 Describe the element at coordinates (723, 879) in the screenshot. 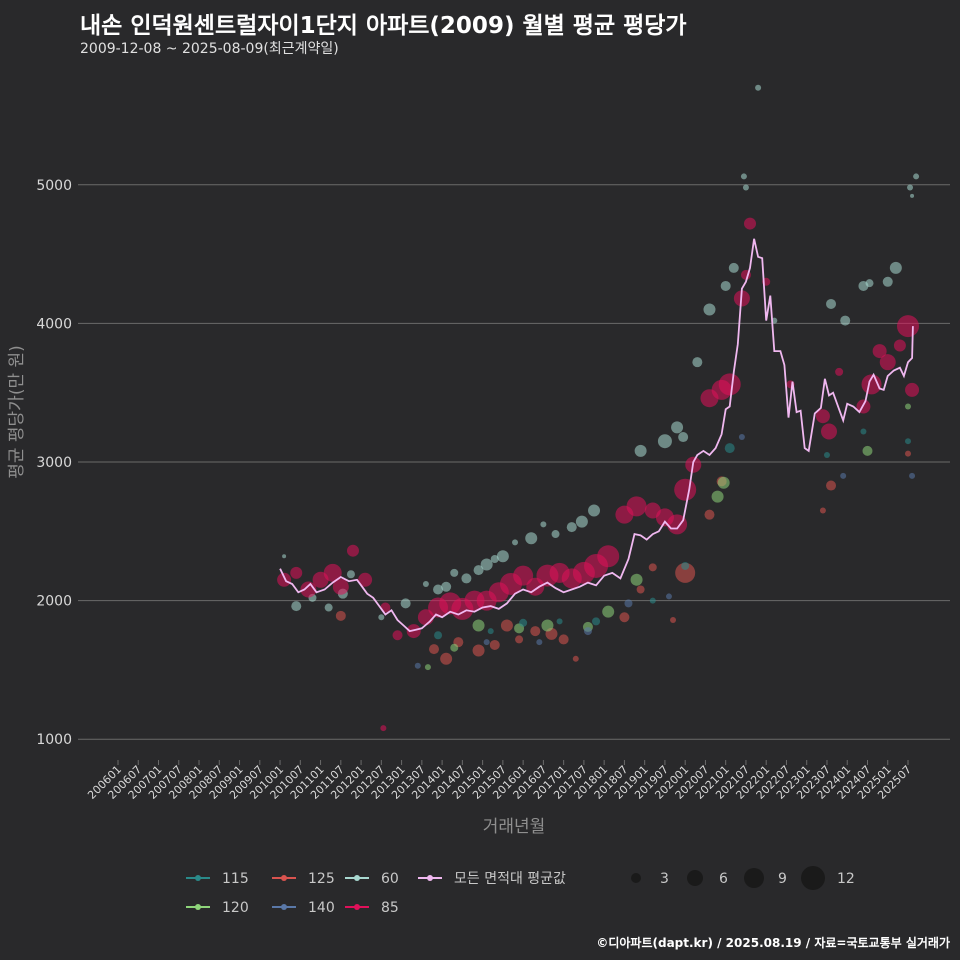

I see `size-legend-label: 6` at that location.